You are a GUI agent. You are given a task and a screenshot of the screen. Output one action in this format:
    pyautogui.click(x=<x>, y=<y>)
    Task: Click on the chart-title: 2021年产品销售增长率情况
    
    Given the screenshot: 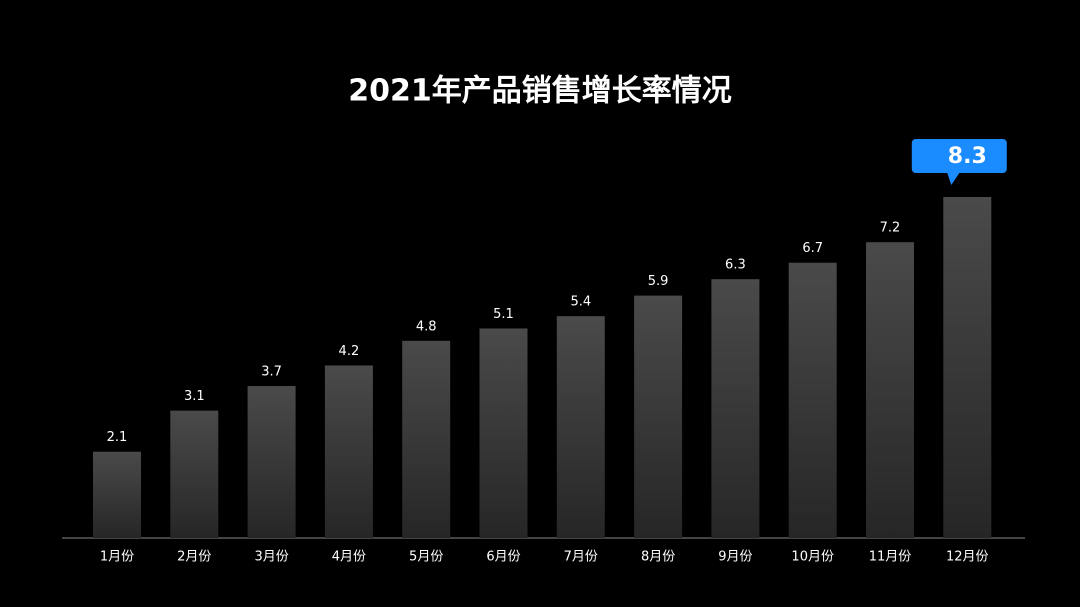 What is the action you would take?
    pyautogui.click(x=540, y=91)
    